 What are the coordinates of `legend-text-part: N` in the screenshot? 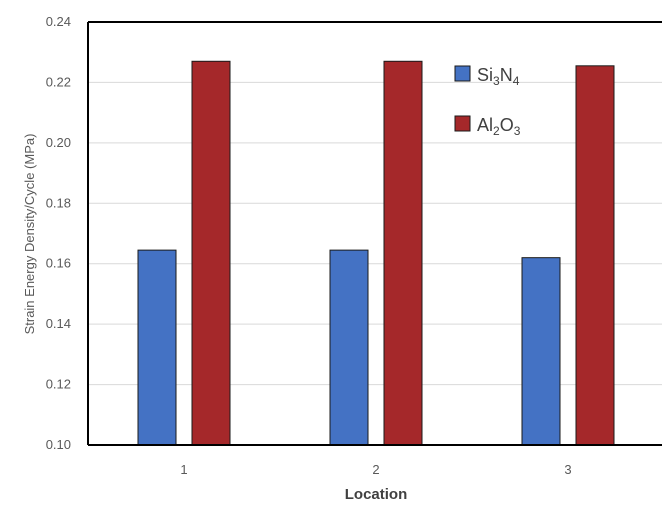 It's located at (506, 75).